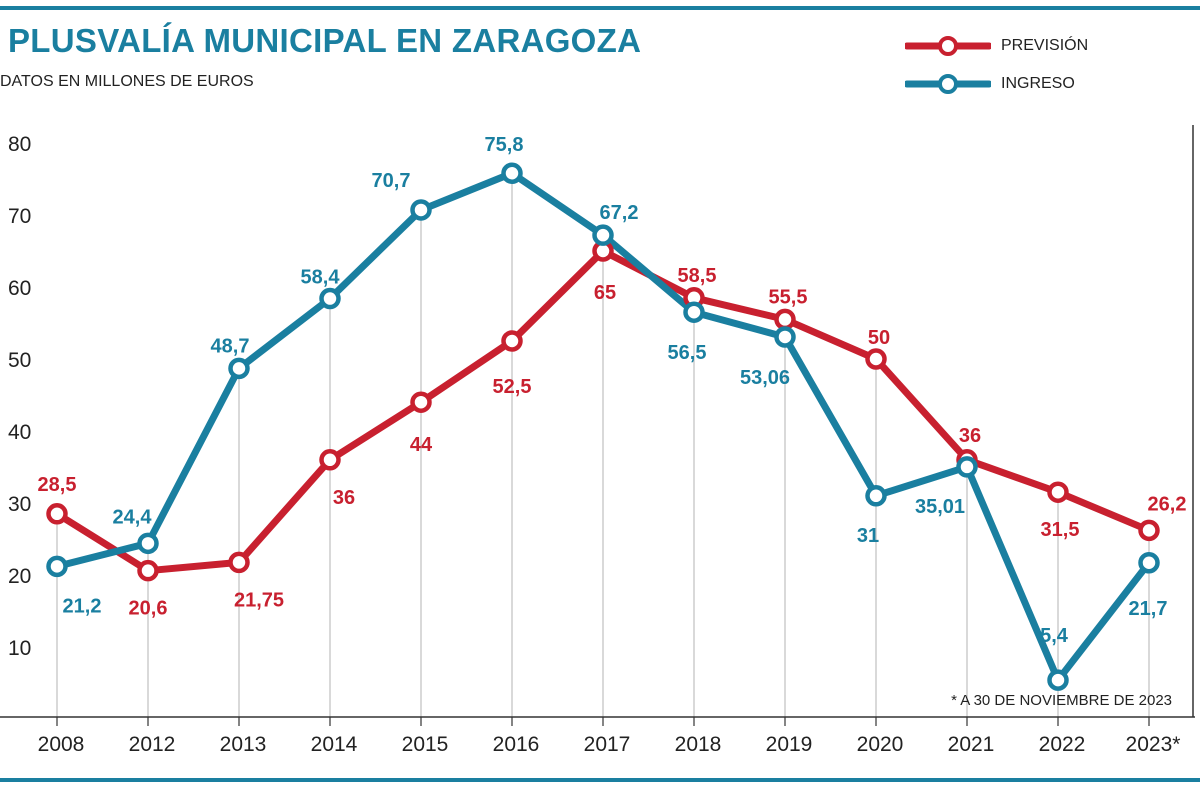 Image resolution: width=1200 pixels, height=789 pixels. Describe the element at coordinates (148, 609) in the screenshot. I see `data-label-prevision: 20,6` at that location.